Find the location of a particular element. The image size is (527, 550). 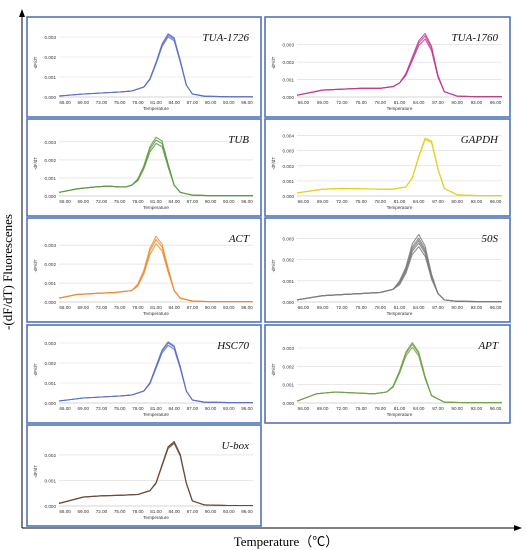

gene-label: U-box is located at coordinates (236, 446).